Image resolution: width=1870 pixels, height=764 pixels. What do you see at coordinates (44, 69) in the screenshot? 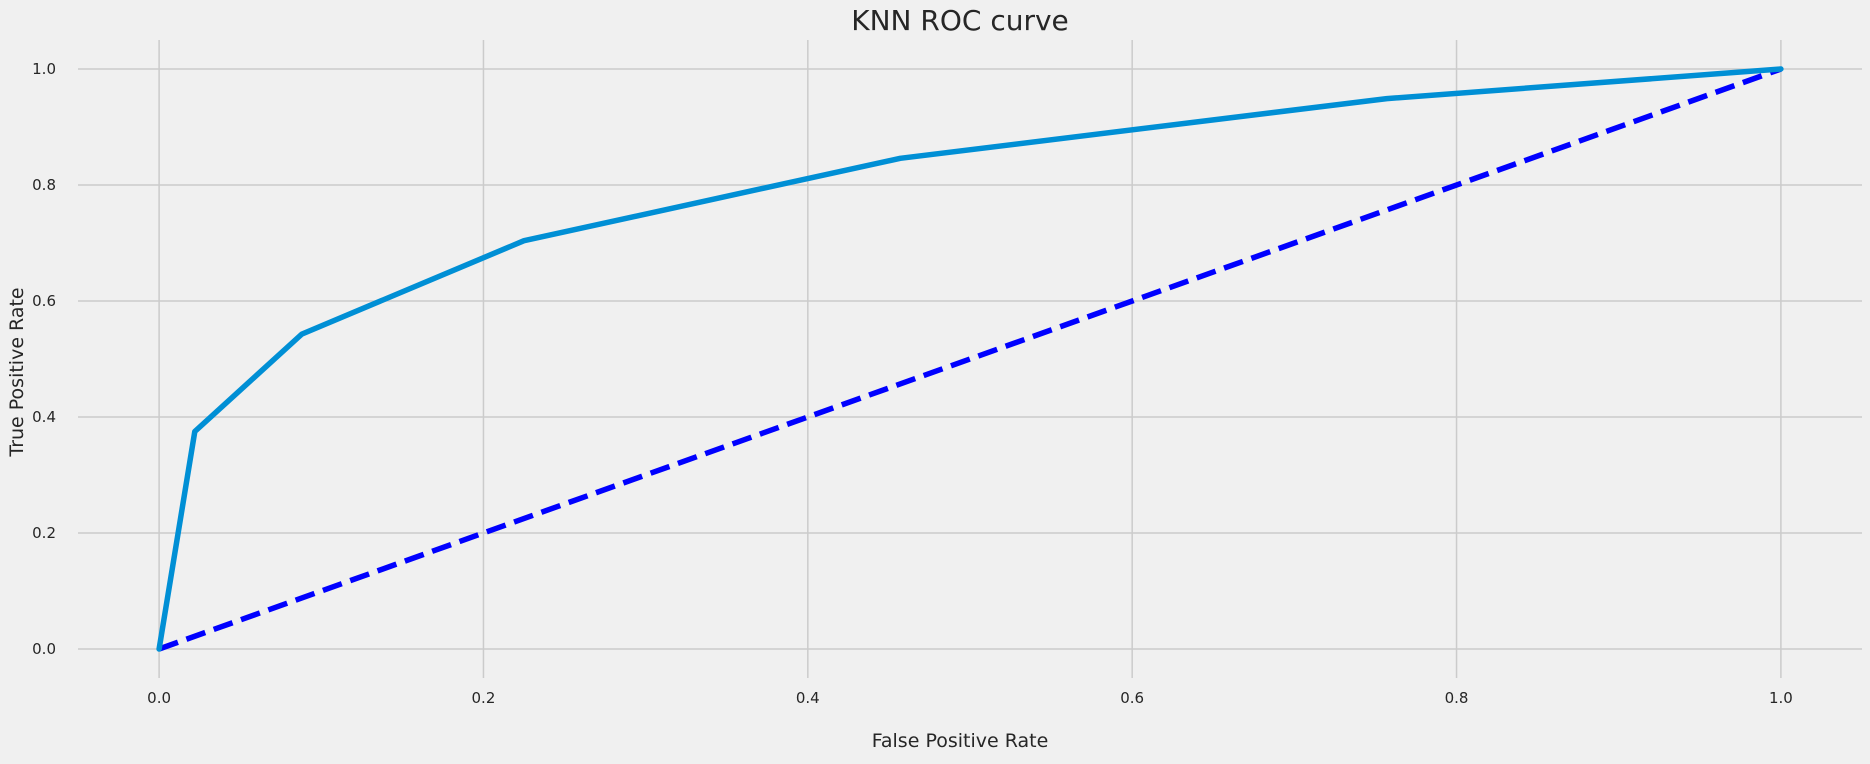
I see `y-tick-label: 1.0` at bounding box center [44, 69].